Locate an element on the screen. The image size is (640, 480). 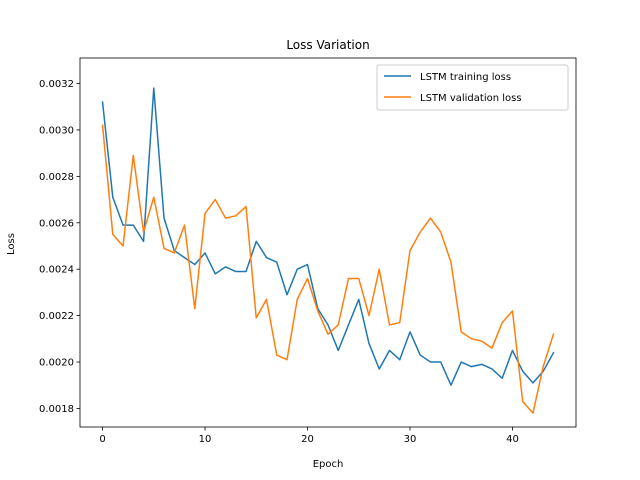
x-tick-label: 20 is located at coordinates (307, 439).